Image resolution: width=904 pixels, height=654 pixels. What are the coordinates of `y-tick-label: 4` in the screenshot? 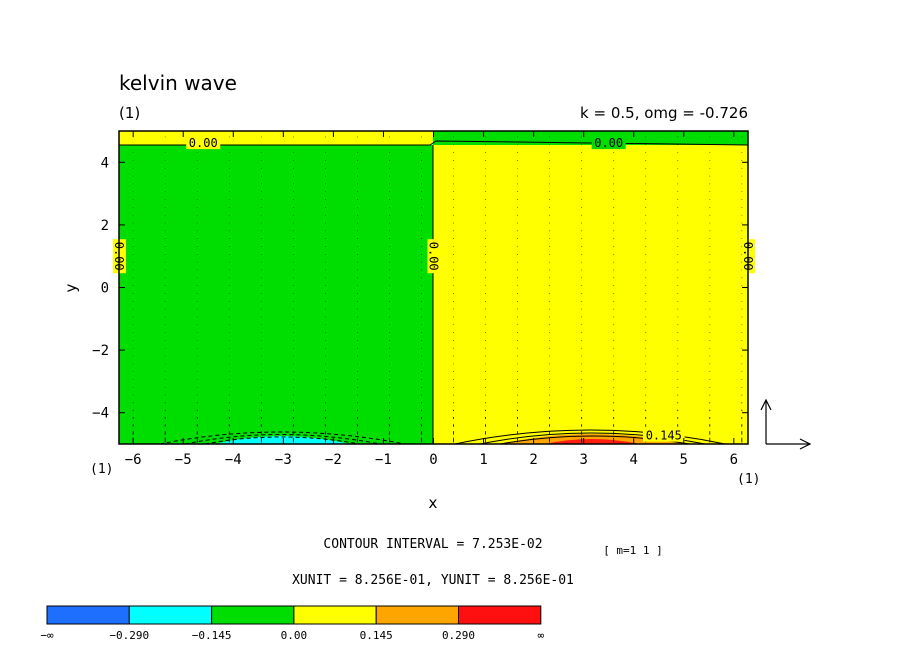 It's located at (105, 163).